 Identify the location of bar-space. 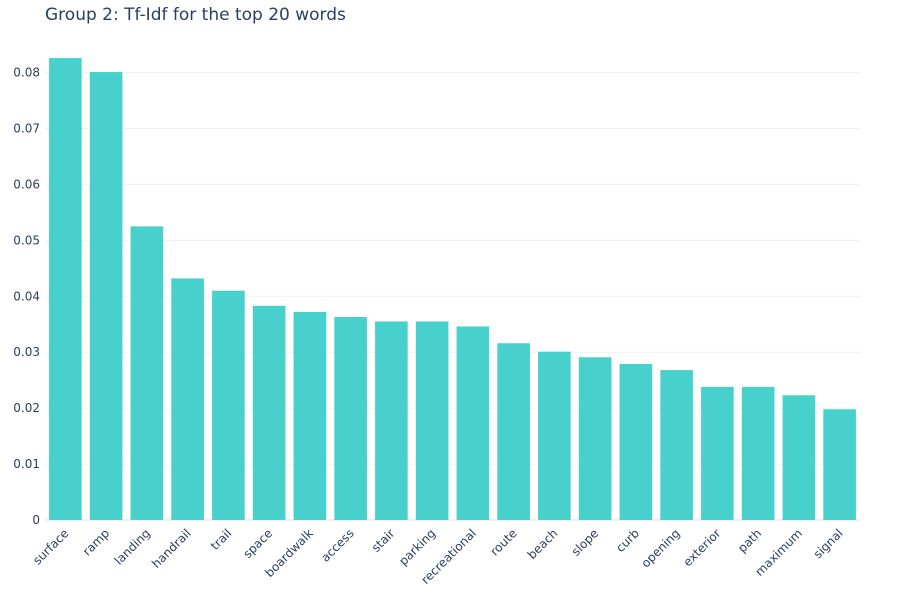
(269, 412).